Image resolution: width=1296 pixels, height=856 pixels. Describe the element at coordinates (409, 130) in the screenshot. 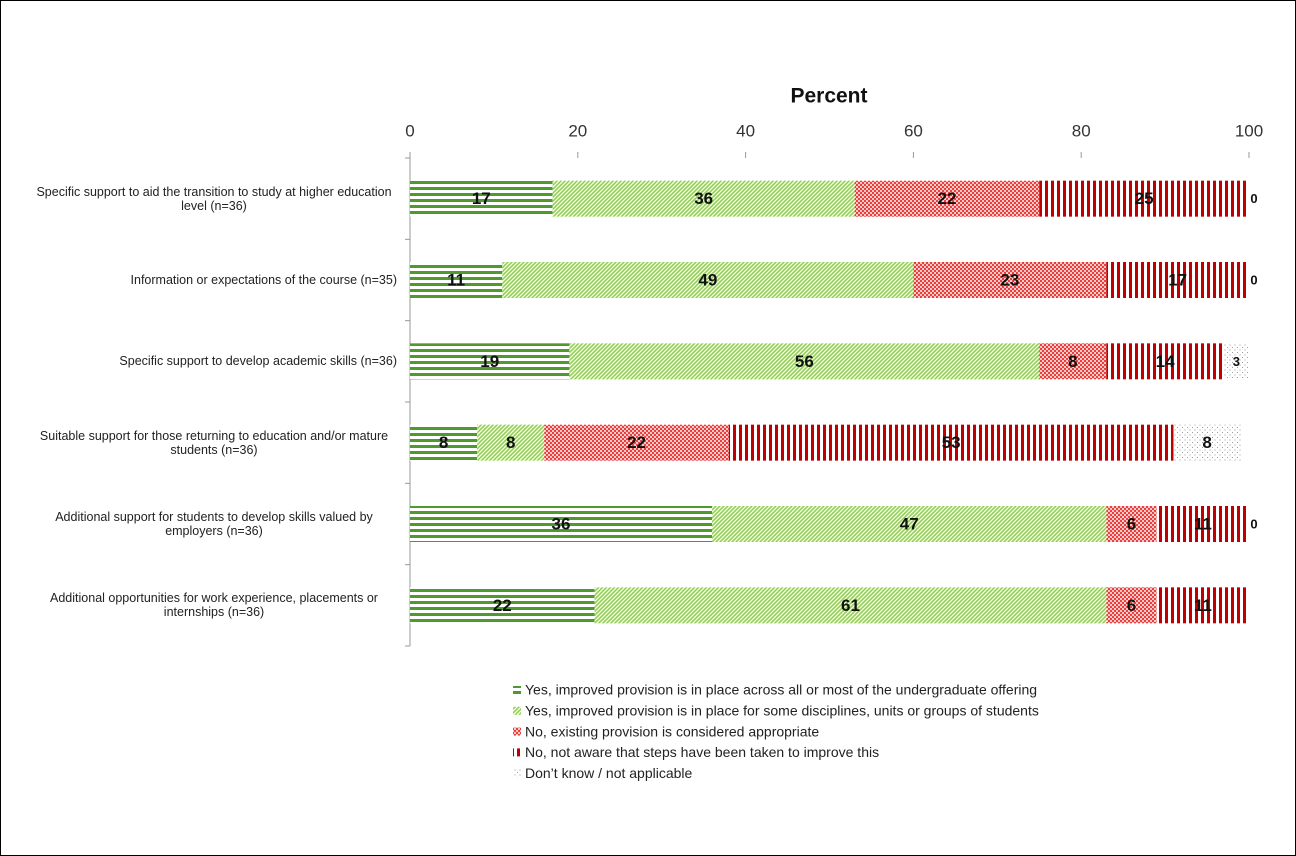

I see `x-tick-label: 0` at that location.